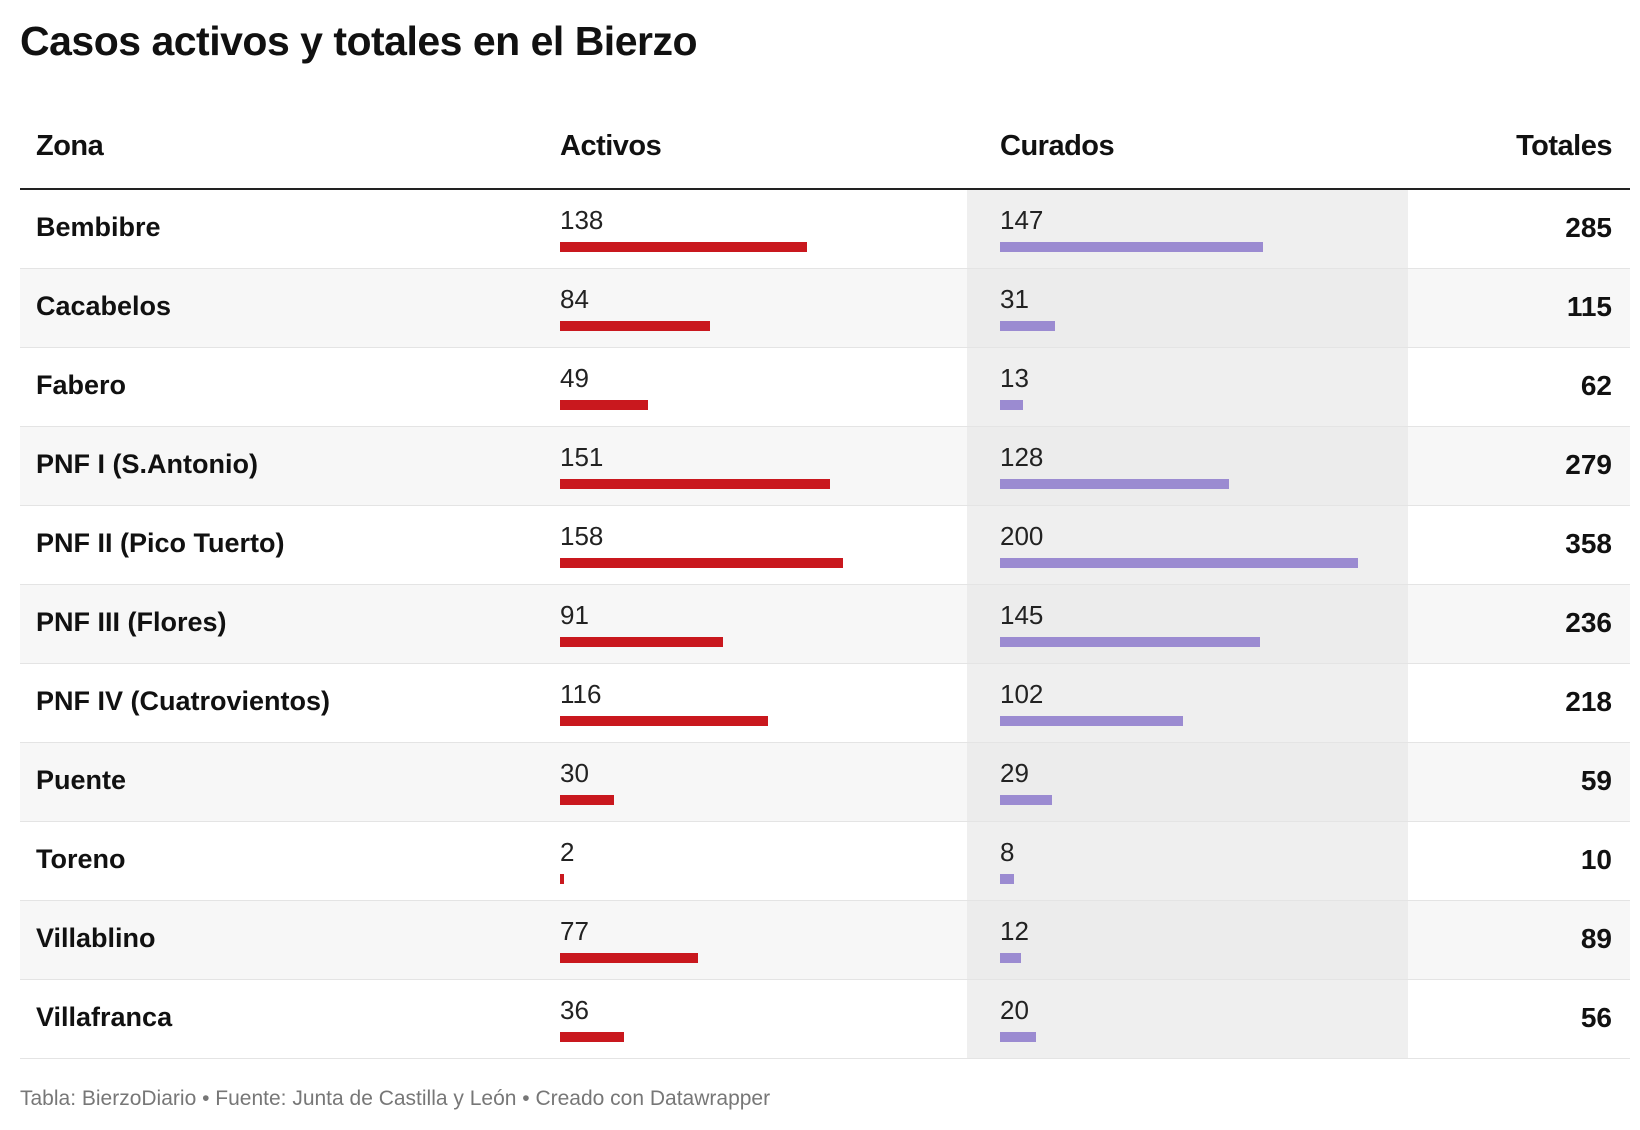 The image size is (1640, 1130). Describe the element at coordinates (98, 227) in the screenshot. I see `zona-cell: Bembibre` at that location.